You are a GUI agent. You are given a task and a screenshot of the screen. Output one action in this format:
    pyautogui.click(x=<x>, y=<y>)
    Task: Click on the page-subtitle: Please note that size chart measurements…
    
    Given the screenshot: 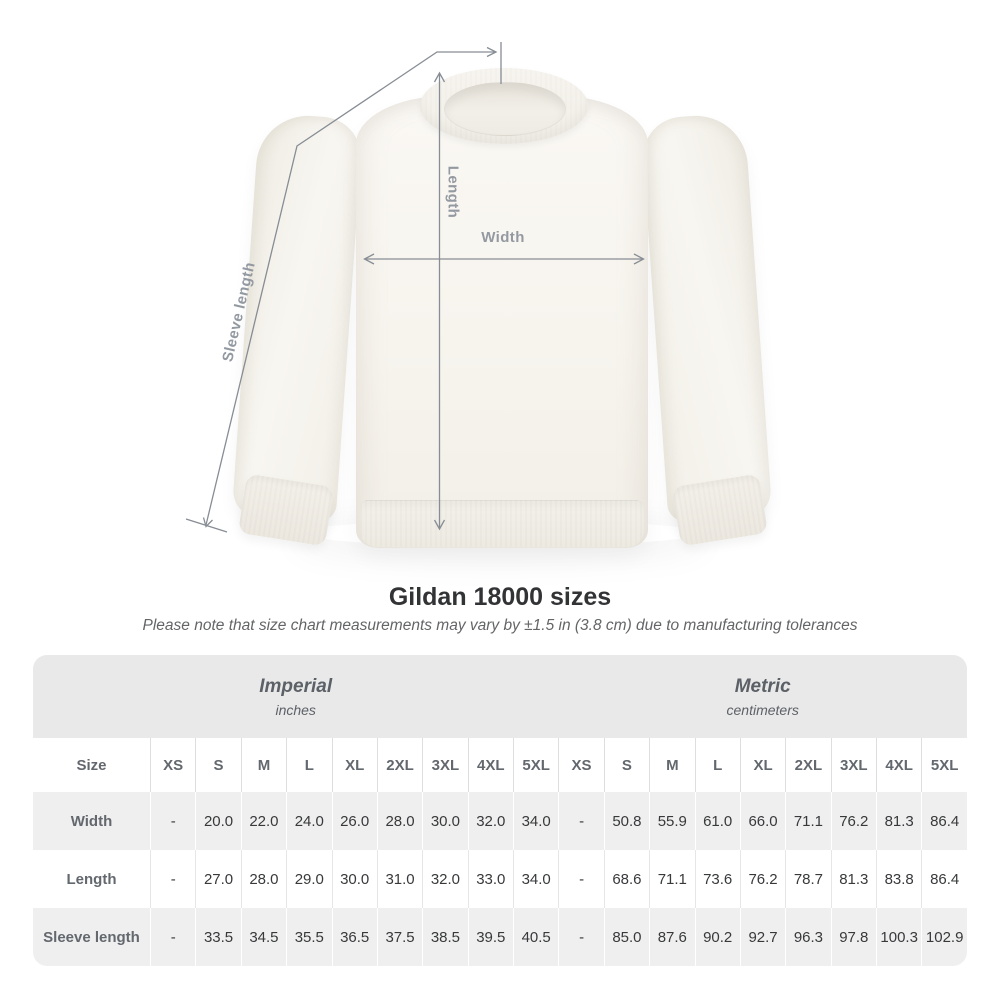 What is the action you would take?
    pyautogui.click(x=500, y=625)
    